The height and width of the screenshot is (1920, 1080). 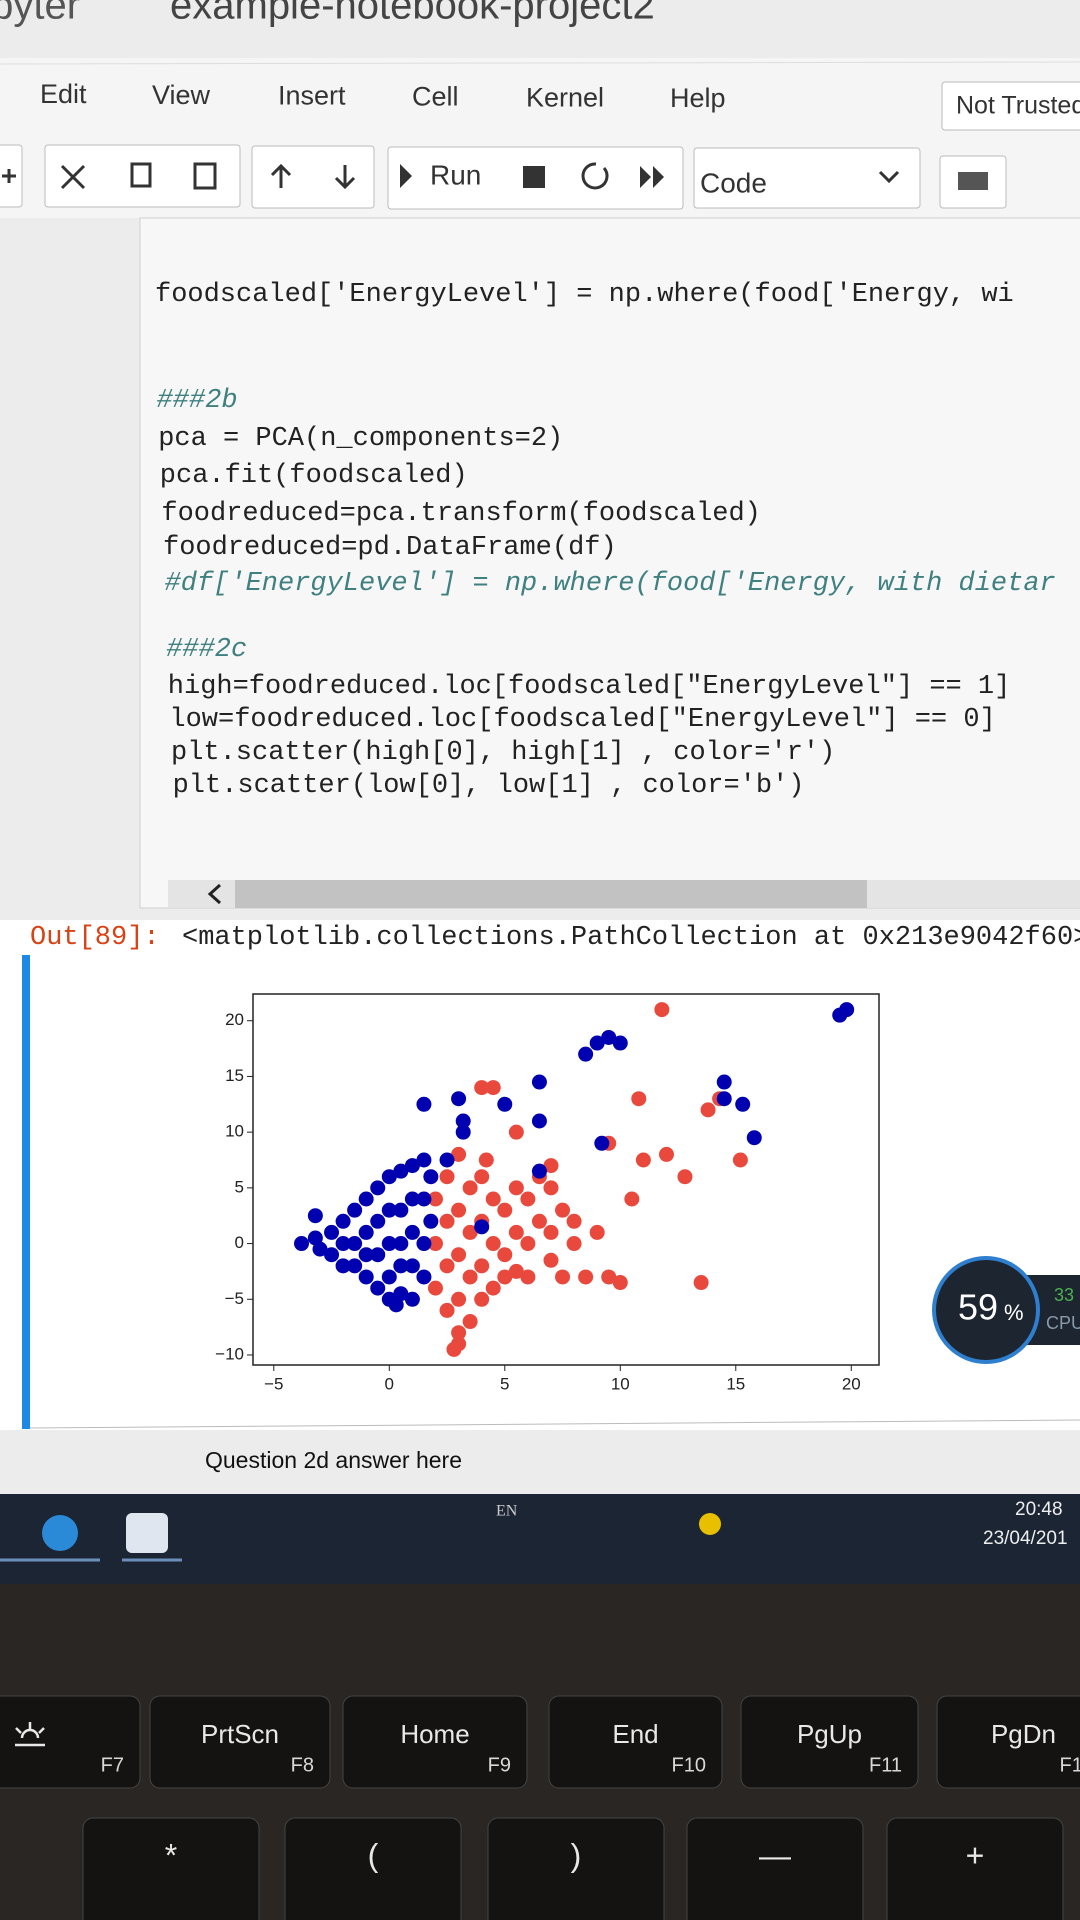 What do you see at coordinates (313, 177) in the screenshot?
I see `move-buttons` at bounding box center [313, 177].